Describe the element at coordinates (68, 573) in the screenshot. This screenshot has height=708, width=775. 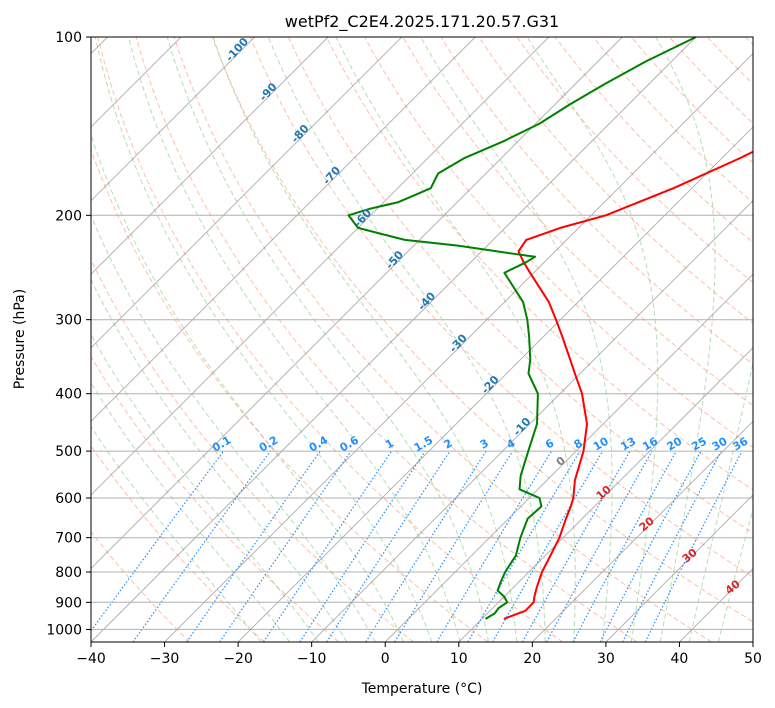
I see `y-tick-label: 800` at that location.